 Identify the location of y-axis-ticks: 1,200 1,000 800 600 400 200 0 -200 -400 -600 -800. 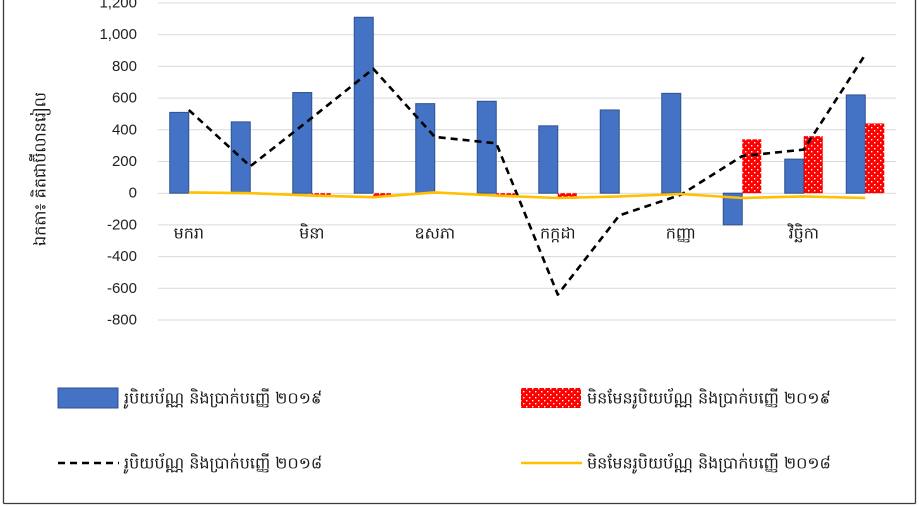
(118, 164).